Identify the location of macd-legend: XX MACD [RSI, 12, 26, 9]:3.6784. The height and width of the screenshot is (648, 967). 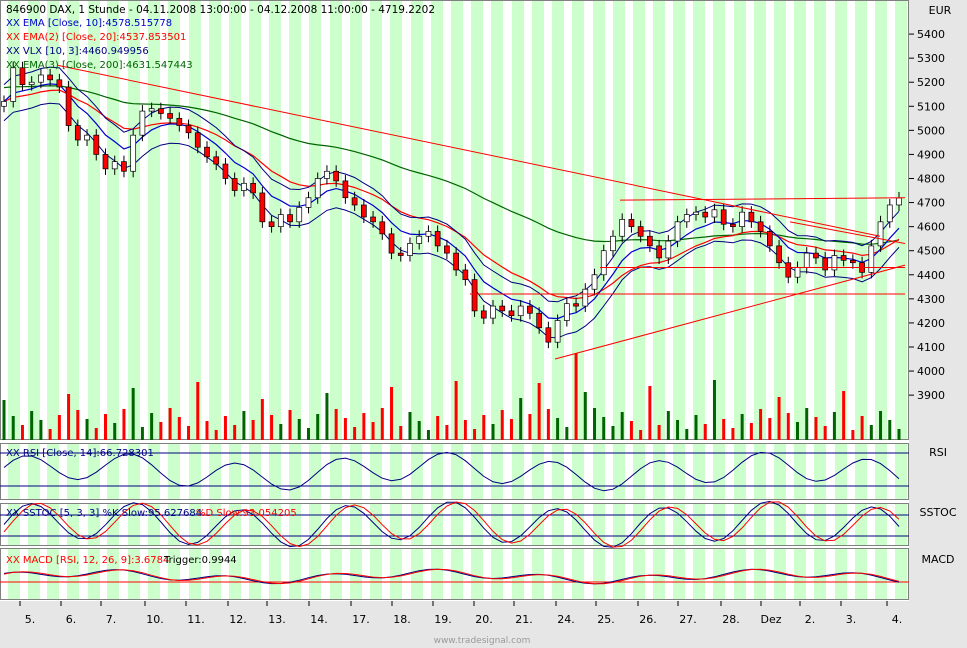
(87, 560).